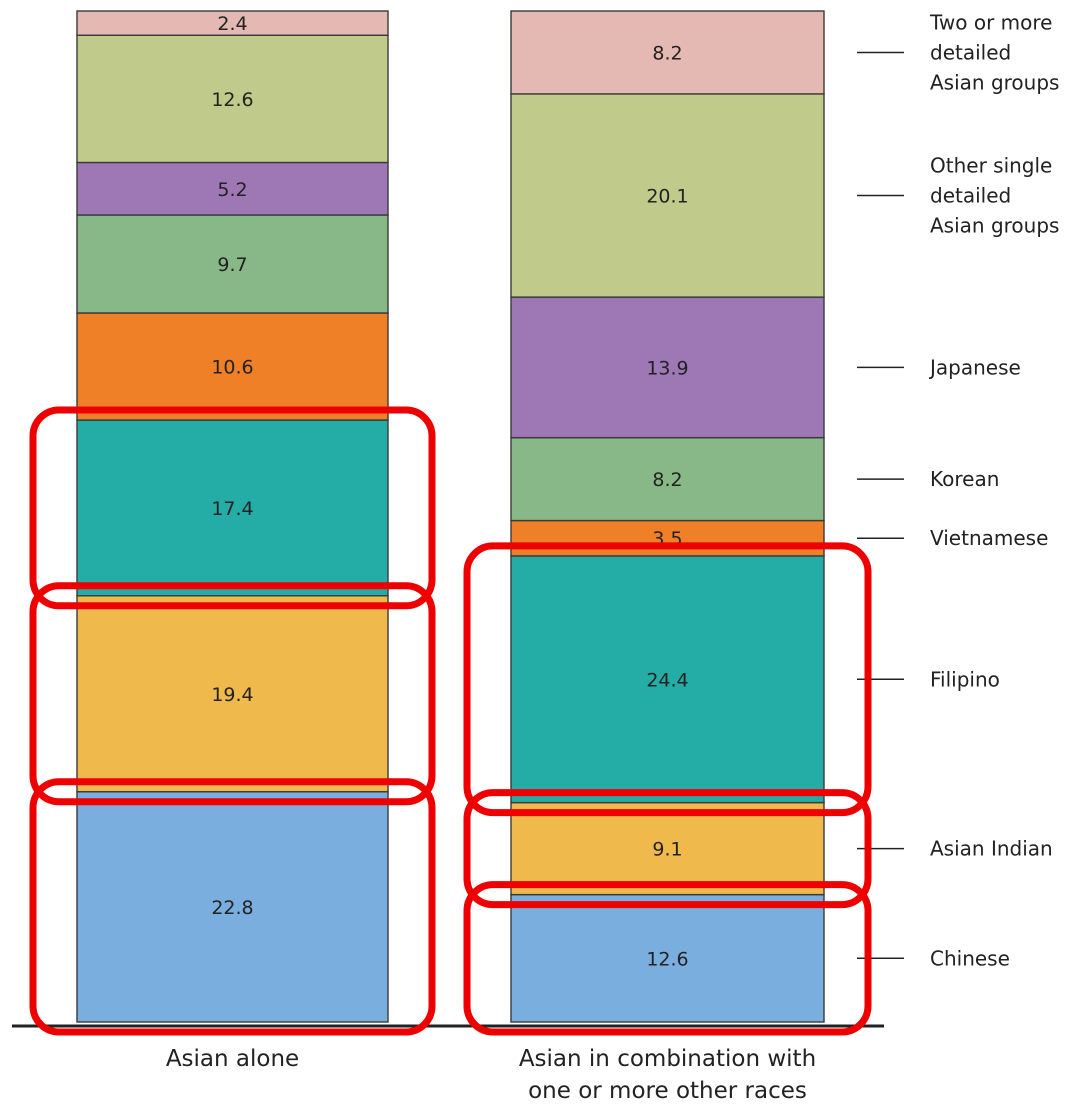 The height and width of the screenshot is (1108, 1087). What do you see at coordinates (667, 1091) in the screenshot?
I see `category-label: one or more other races` at bounding box center [667, 1091].